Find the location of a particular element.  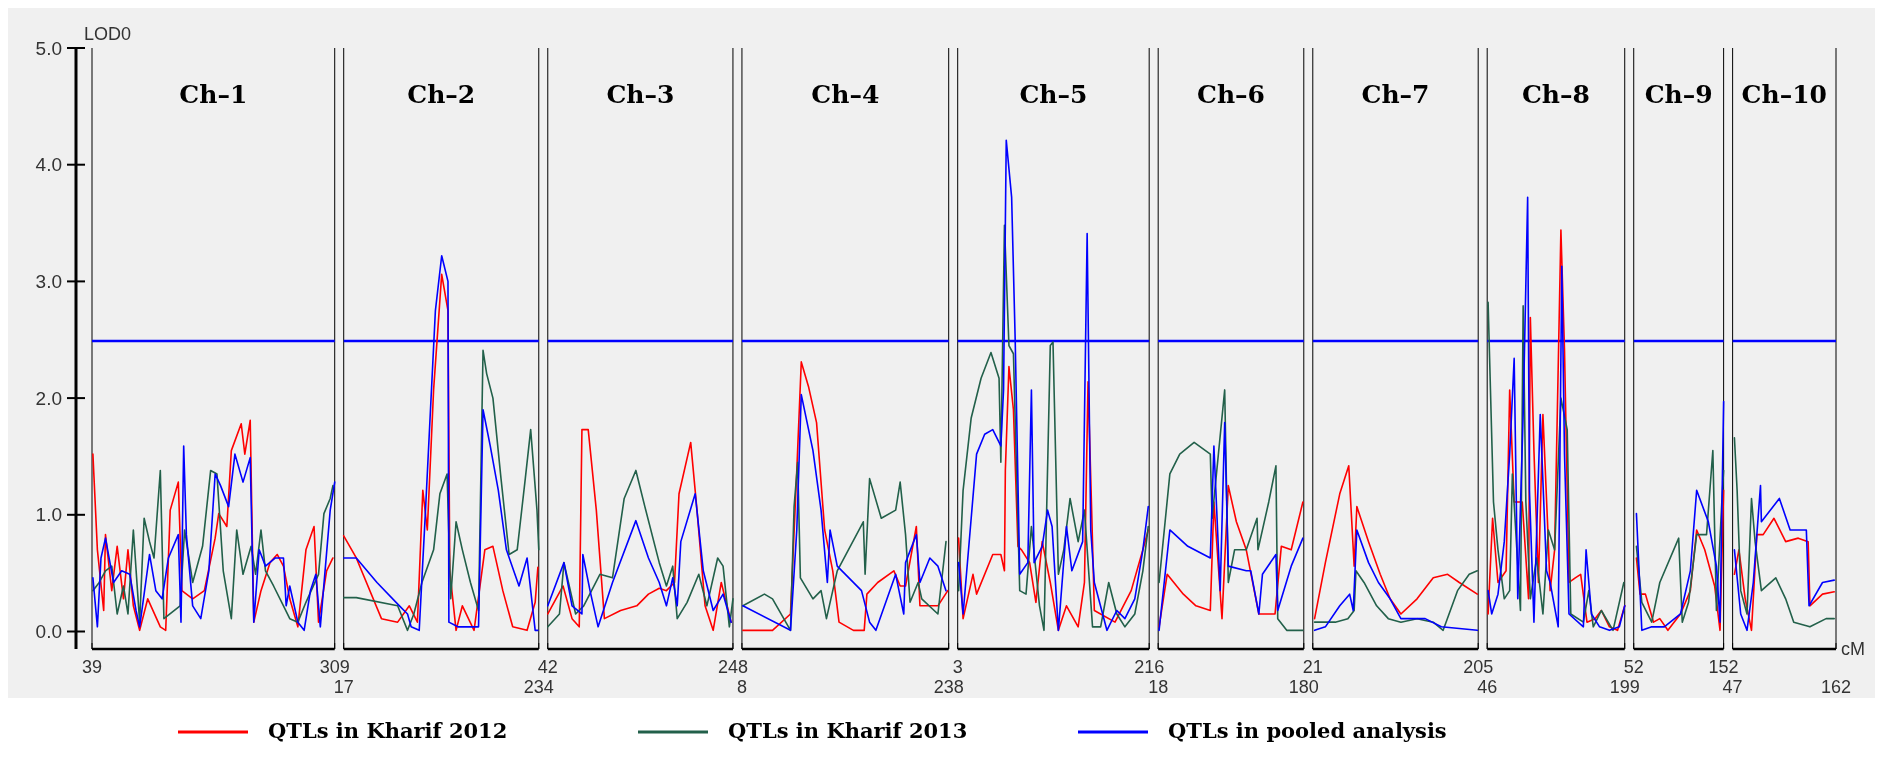

text: Ch–10 is located at coordinates (1784, 94).